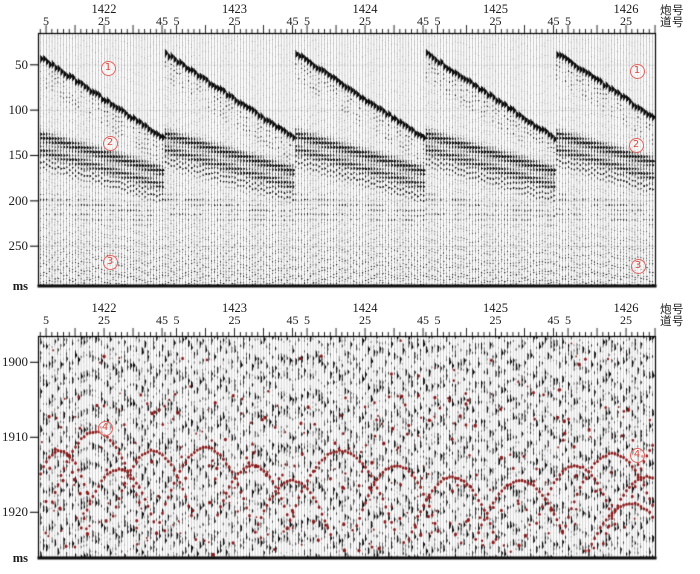 Image resolution: width=700 pixels, height=574 pixels. What do you see at coordinates (18, 246) in the screenshot?
I see `time-tick-label: 250` at bounding box center [18, 246].